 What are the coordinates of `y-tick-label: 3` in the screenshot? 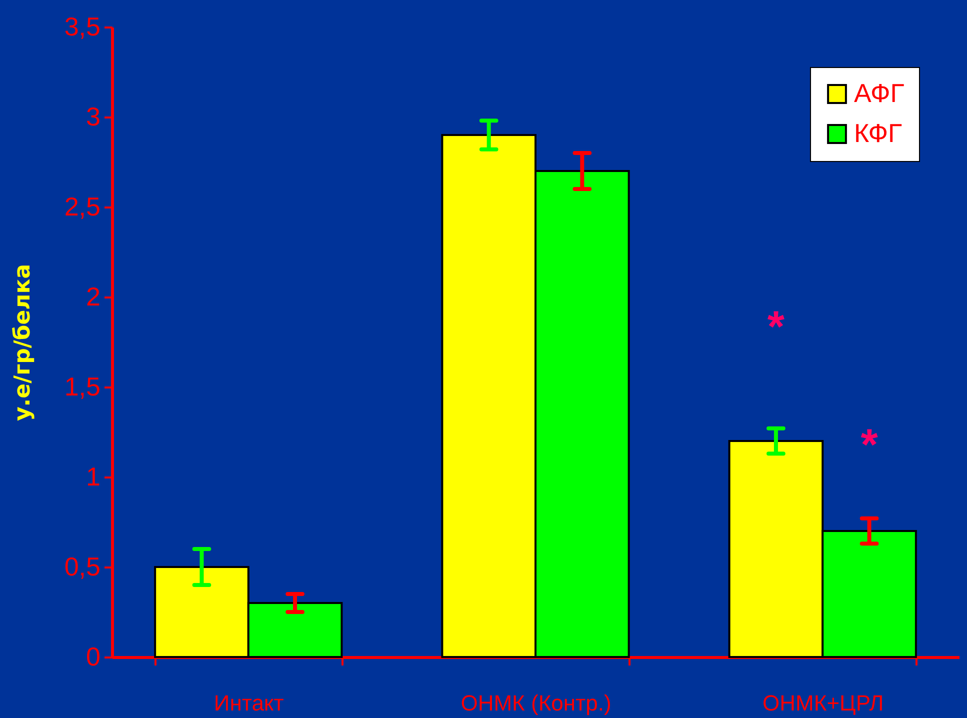 It's located at (93, 117).